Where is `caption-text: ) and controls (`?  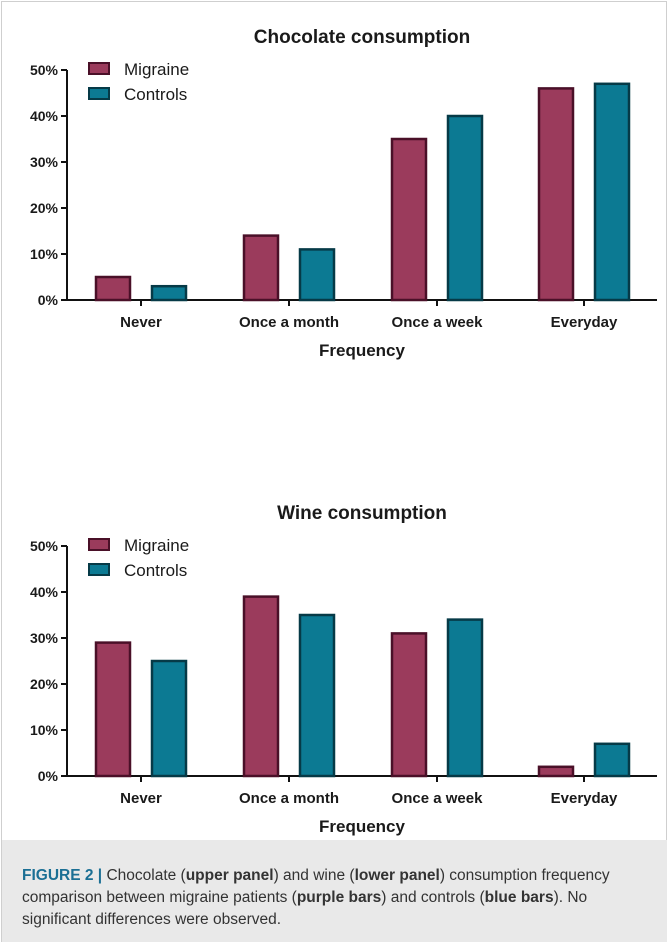
caption-text: ) and controls ( is located at coordinates (433, 897).